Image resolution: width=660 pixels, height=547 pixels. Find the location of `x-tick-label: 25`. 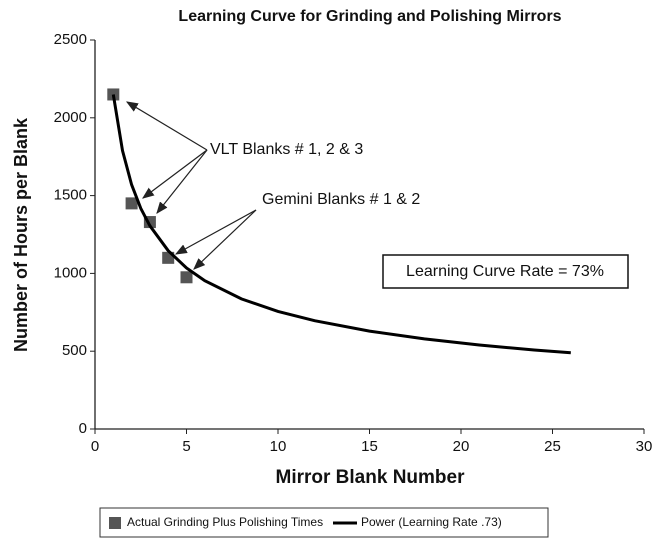

x-tick-label: 25 is located at coordinates (552, 446).